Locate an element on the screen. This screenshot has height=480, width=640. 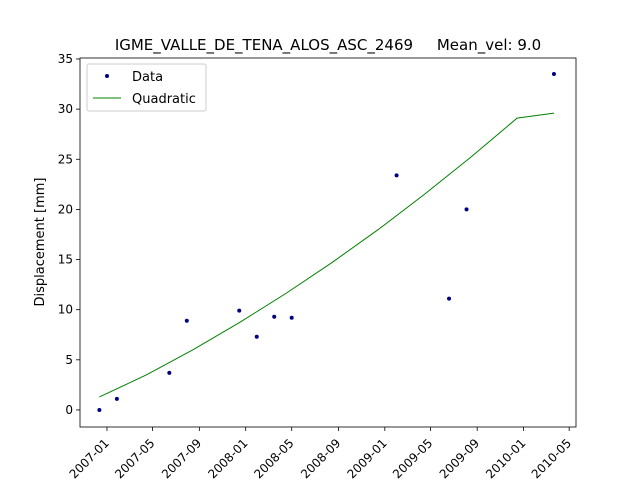
y-tick-label: 0 is located at coordinates (69, 410).